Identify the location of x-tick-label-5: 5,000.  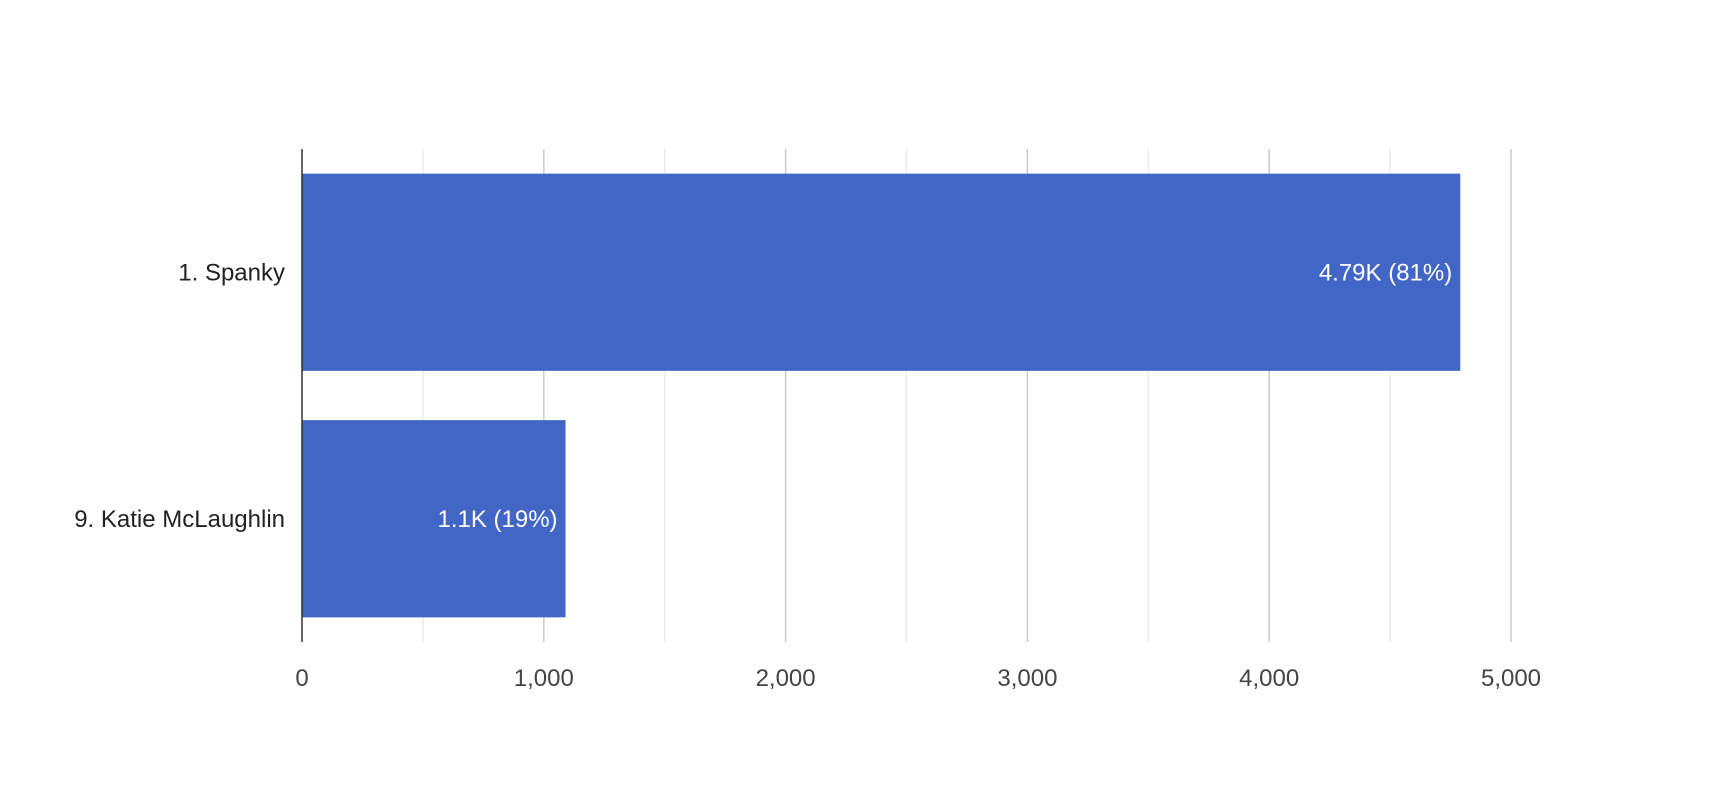
(1511, 678).